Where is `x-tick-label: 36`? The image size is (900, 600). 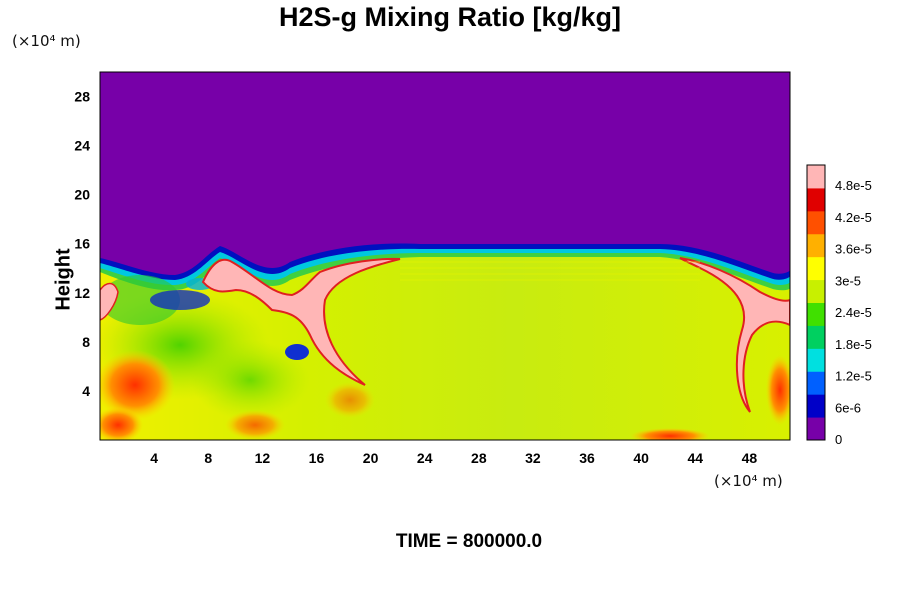
x-tick-label: 36 is located at coordinates (587, 458).